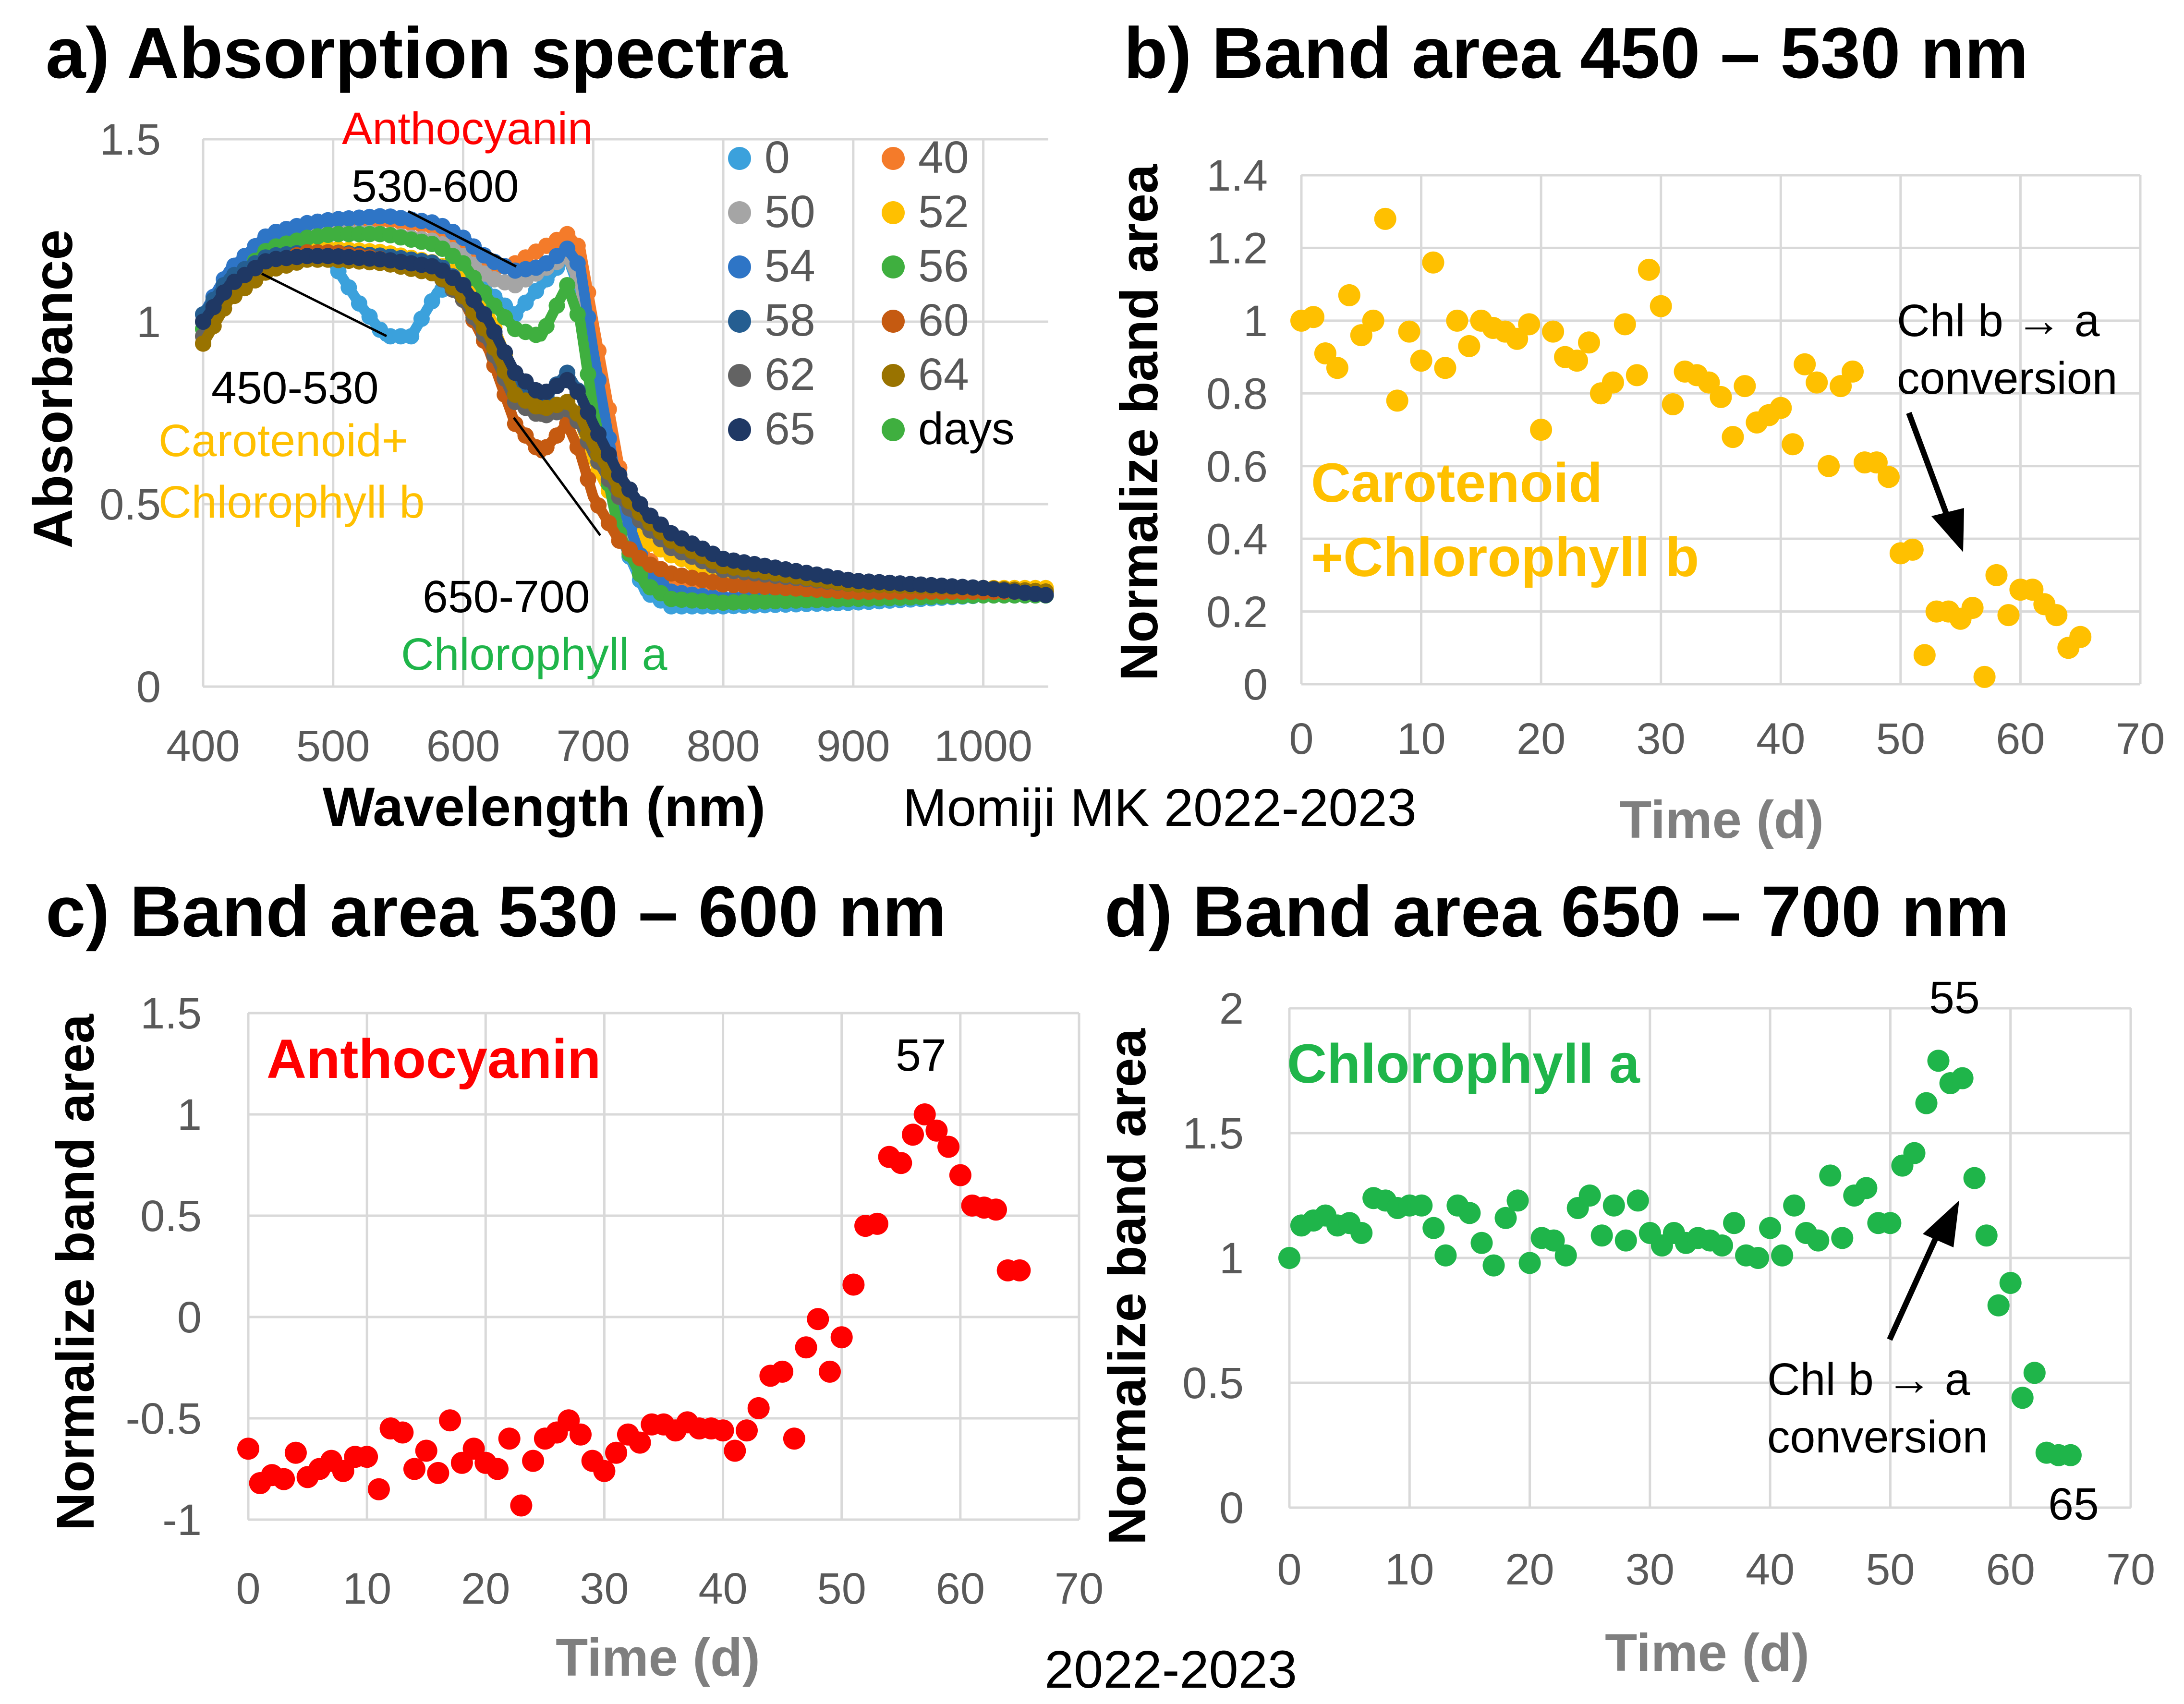 The width and height of the screenshot is (2184, 1704). Describe the element at coordinates (1289, 1569) in the screenshot. I see `panel-d-x-tick-label: 0` at that location.